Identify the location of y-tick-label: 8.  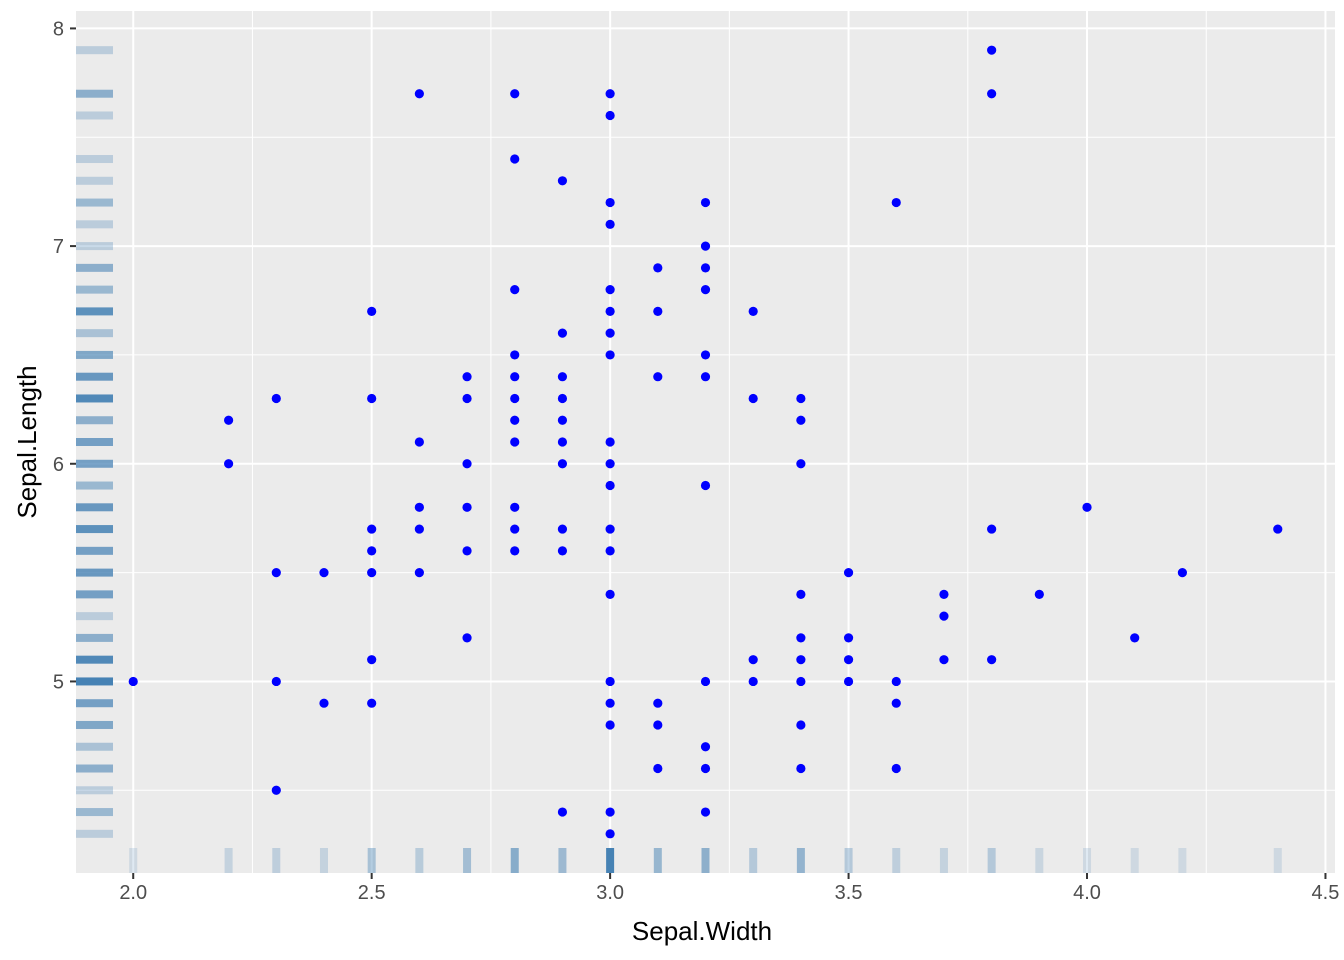
(58, 29).